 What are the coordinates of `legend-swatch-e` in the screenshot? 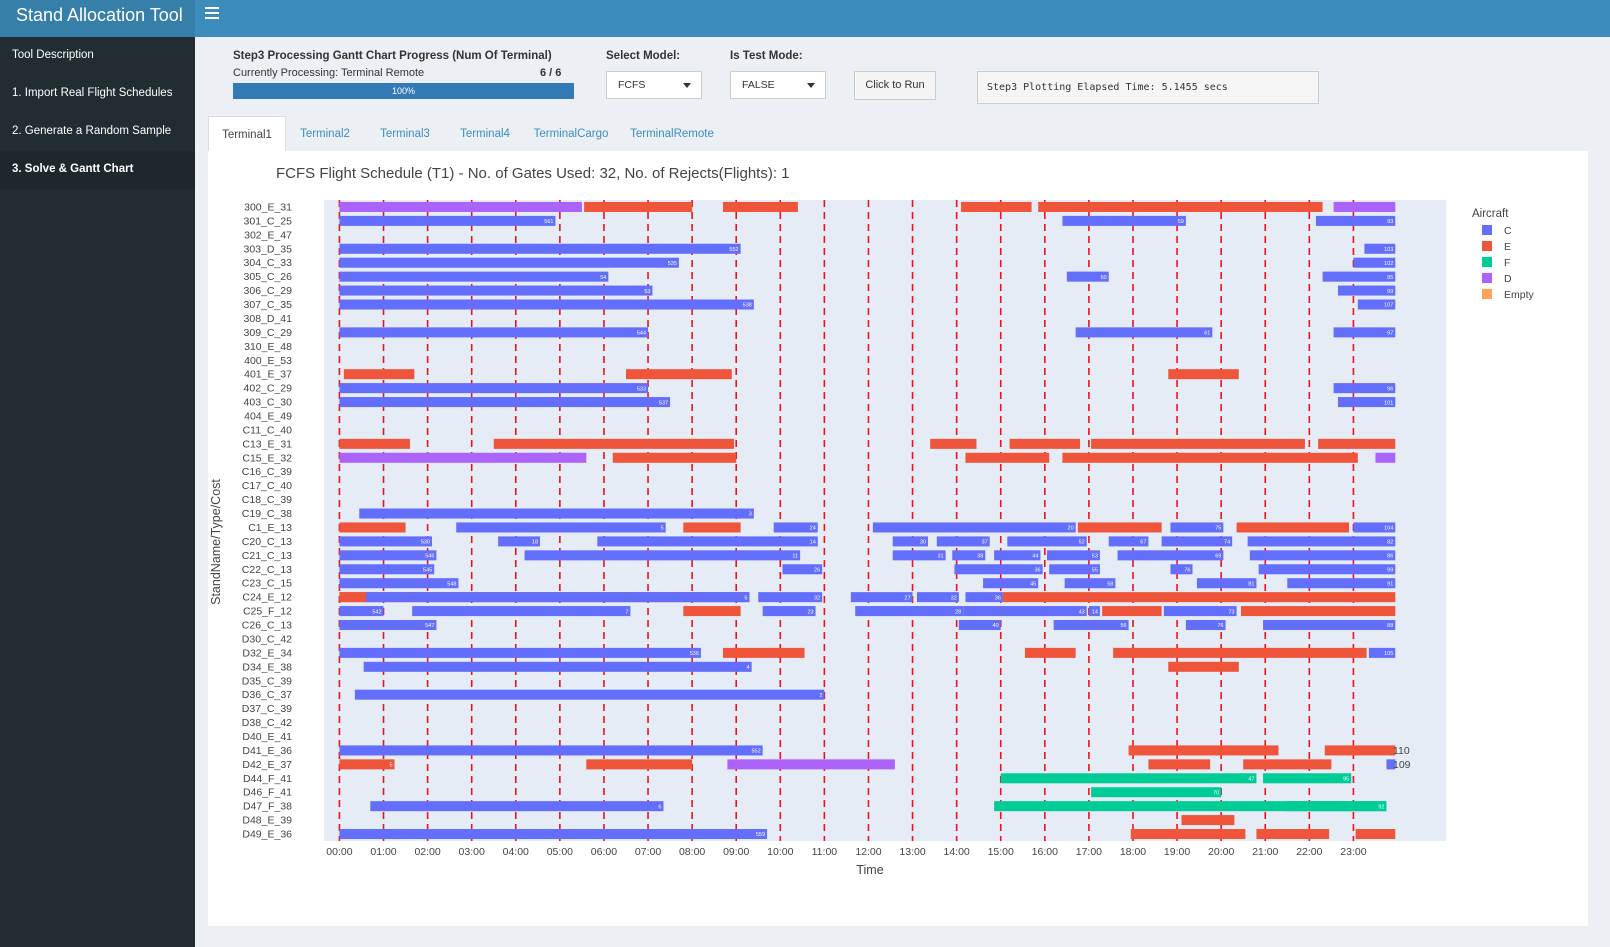 It's located at (1487, 246).